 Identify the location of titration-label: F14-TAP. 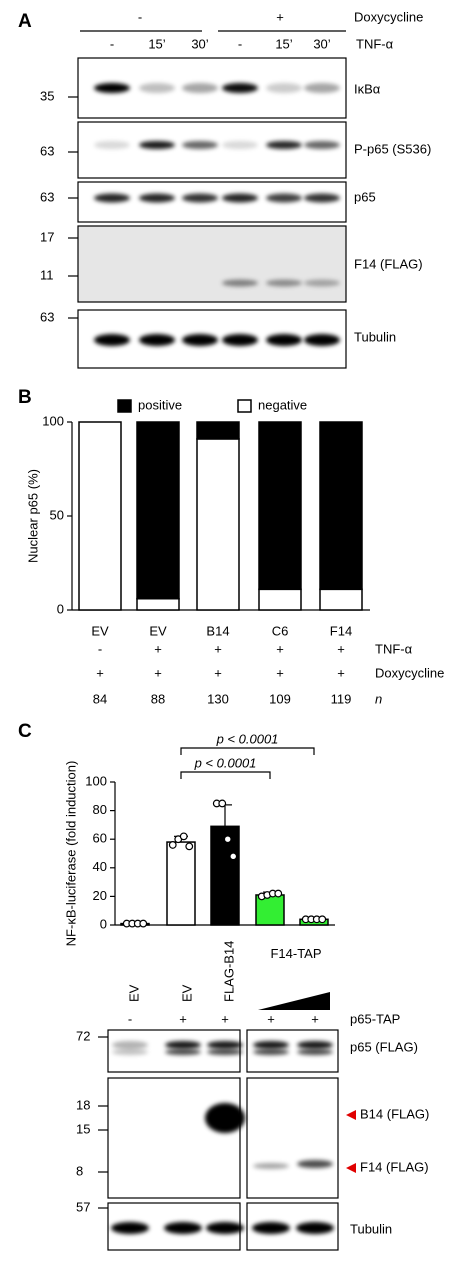
(296, 953).